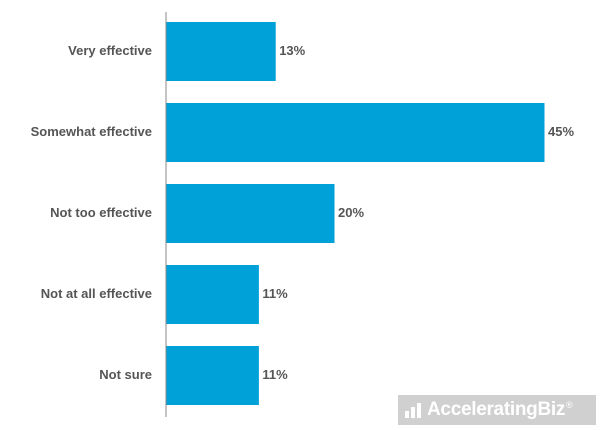  What do you see at coordinates (212, 375) in the screenshot?
I see `bar-not-sure` at bounding box center [212, 375].